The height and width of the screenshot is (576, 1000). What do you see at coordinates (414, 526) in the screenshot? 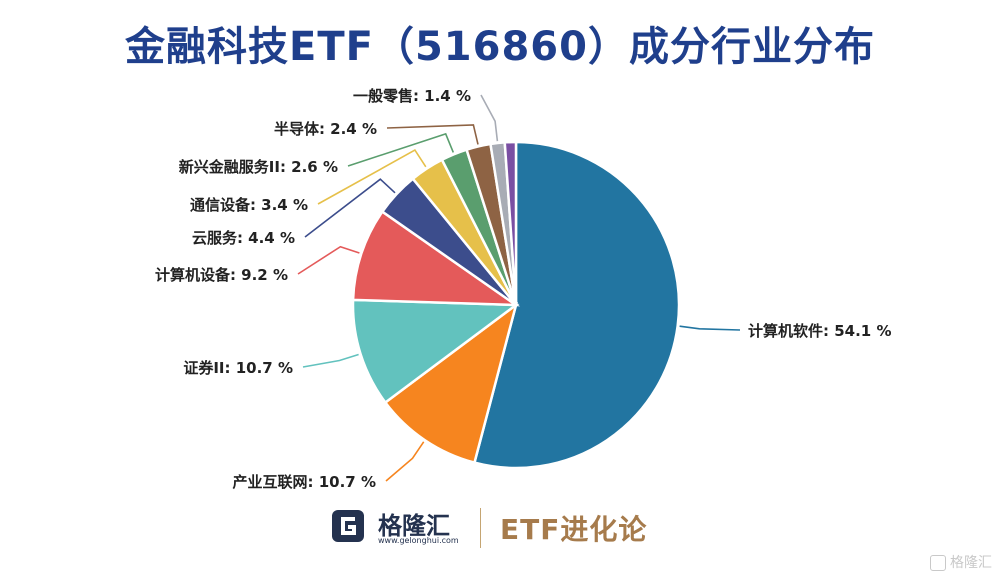
I see `brand-name: 格隆汇` at bounding box center [414, 526].